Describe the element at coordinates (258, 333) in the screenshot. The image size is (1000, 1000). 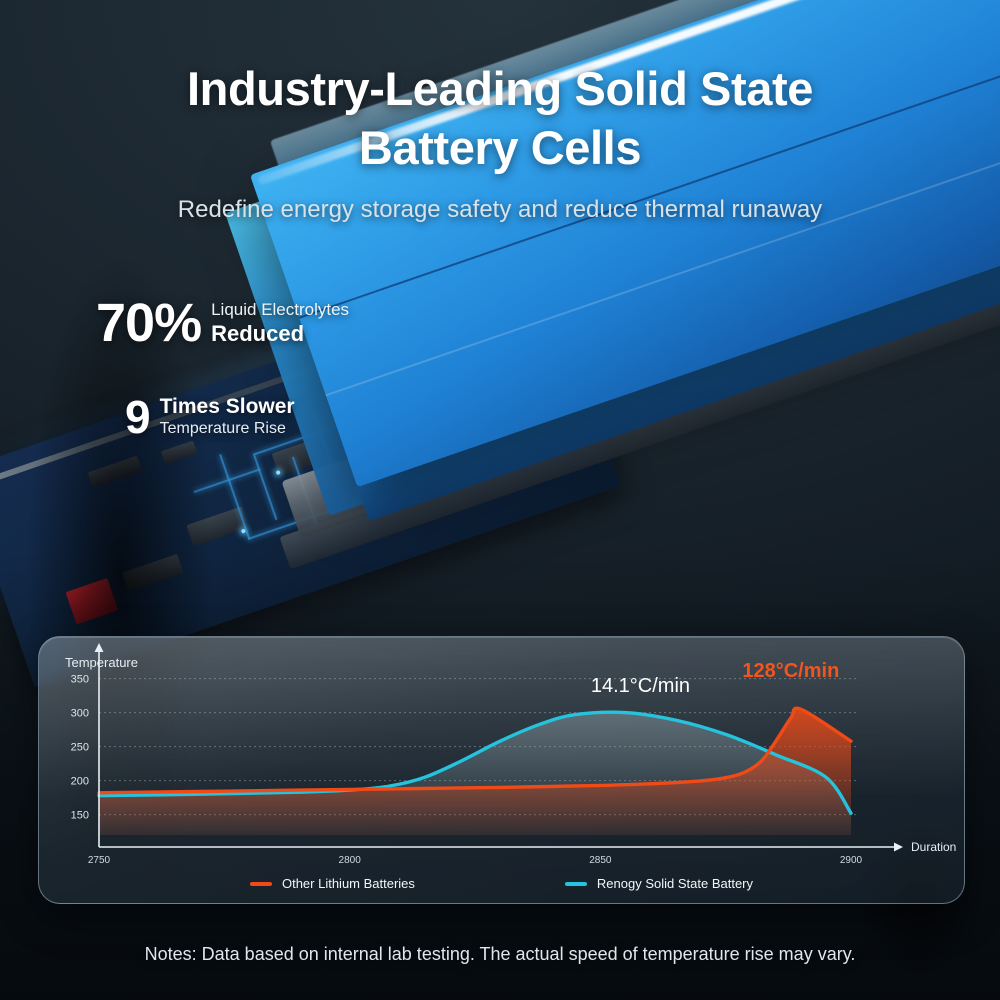
I see `stat-label-line-2: Reduced` at that location.